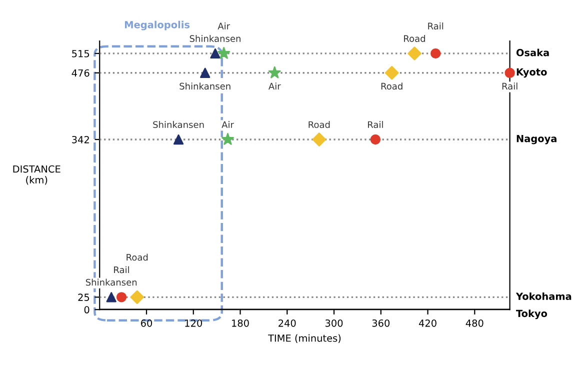 This screenshot has height=373, width=586. Describe the element at coordinates (334, 323) in the screenshot. I see `x-tick-label: 300` at that location.